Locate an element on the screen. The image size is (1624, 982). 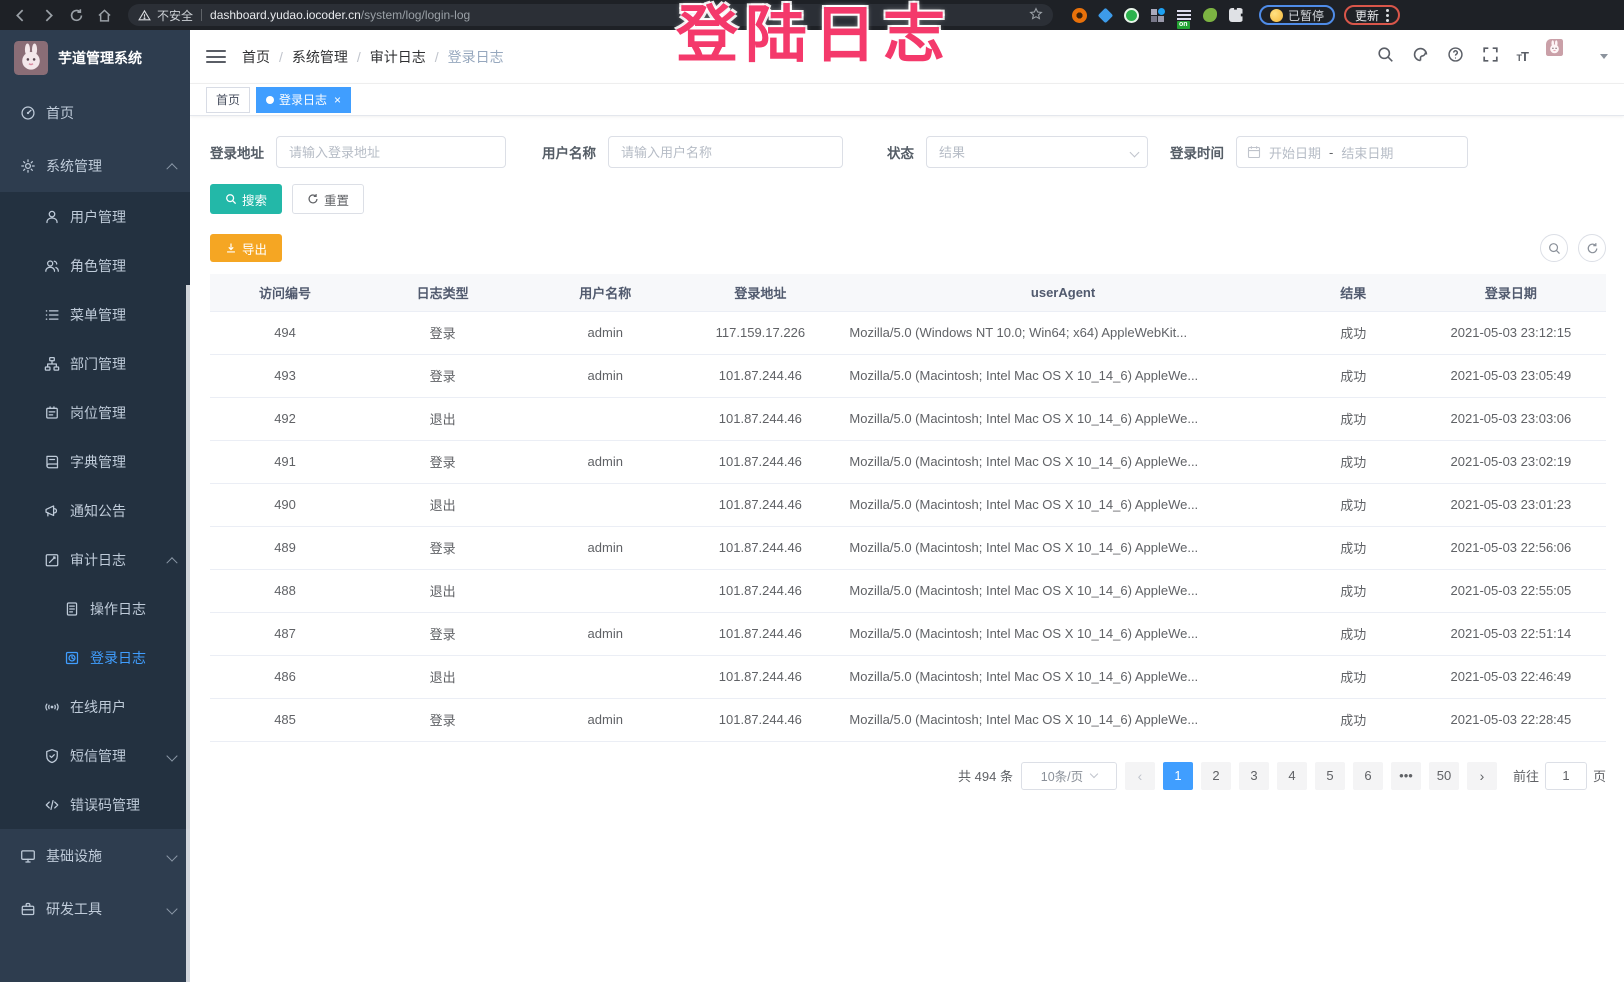
export-button: 导出 is located at coordinates (246, 248).